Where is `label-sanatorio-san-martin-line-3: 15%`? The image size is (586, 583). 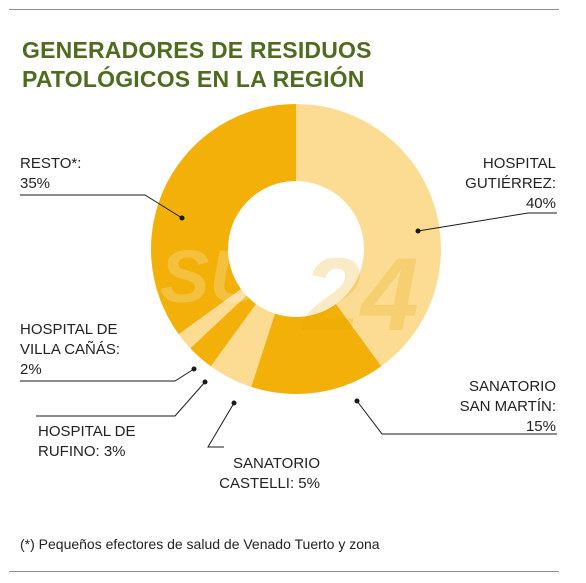 label-sanatorio-san-martin-line-3: 15% is located at coordinates (540, 426).